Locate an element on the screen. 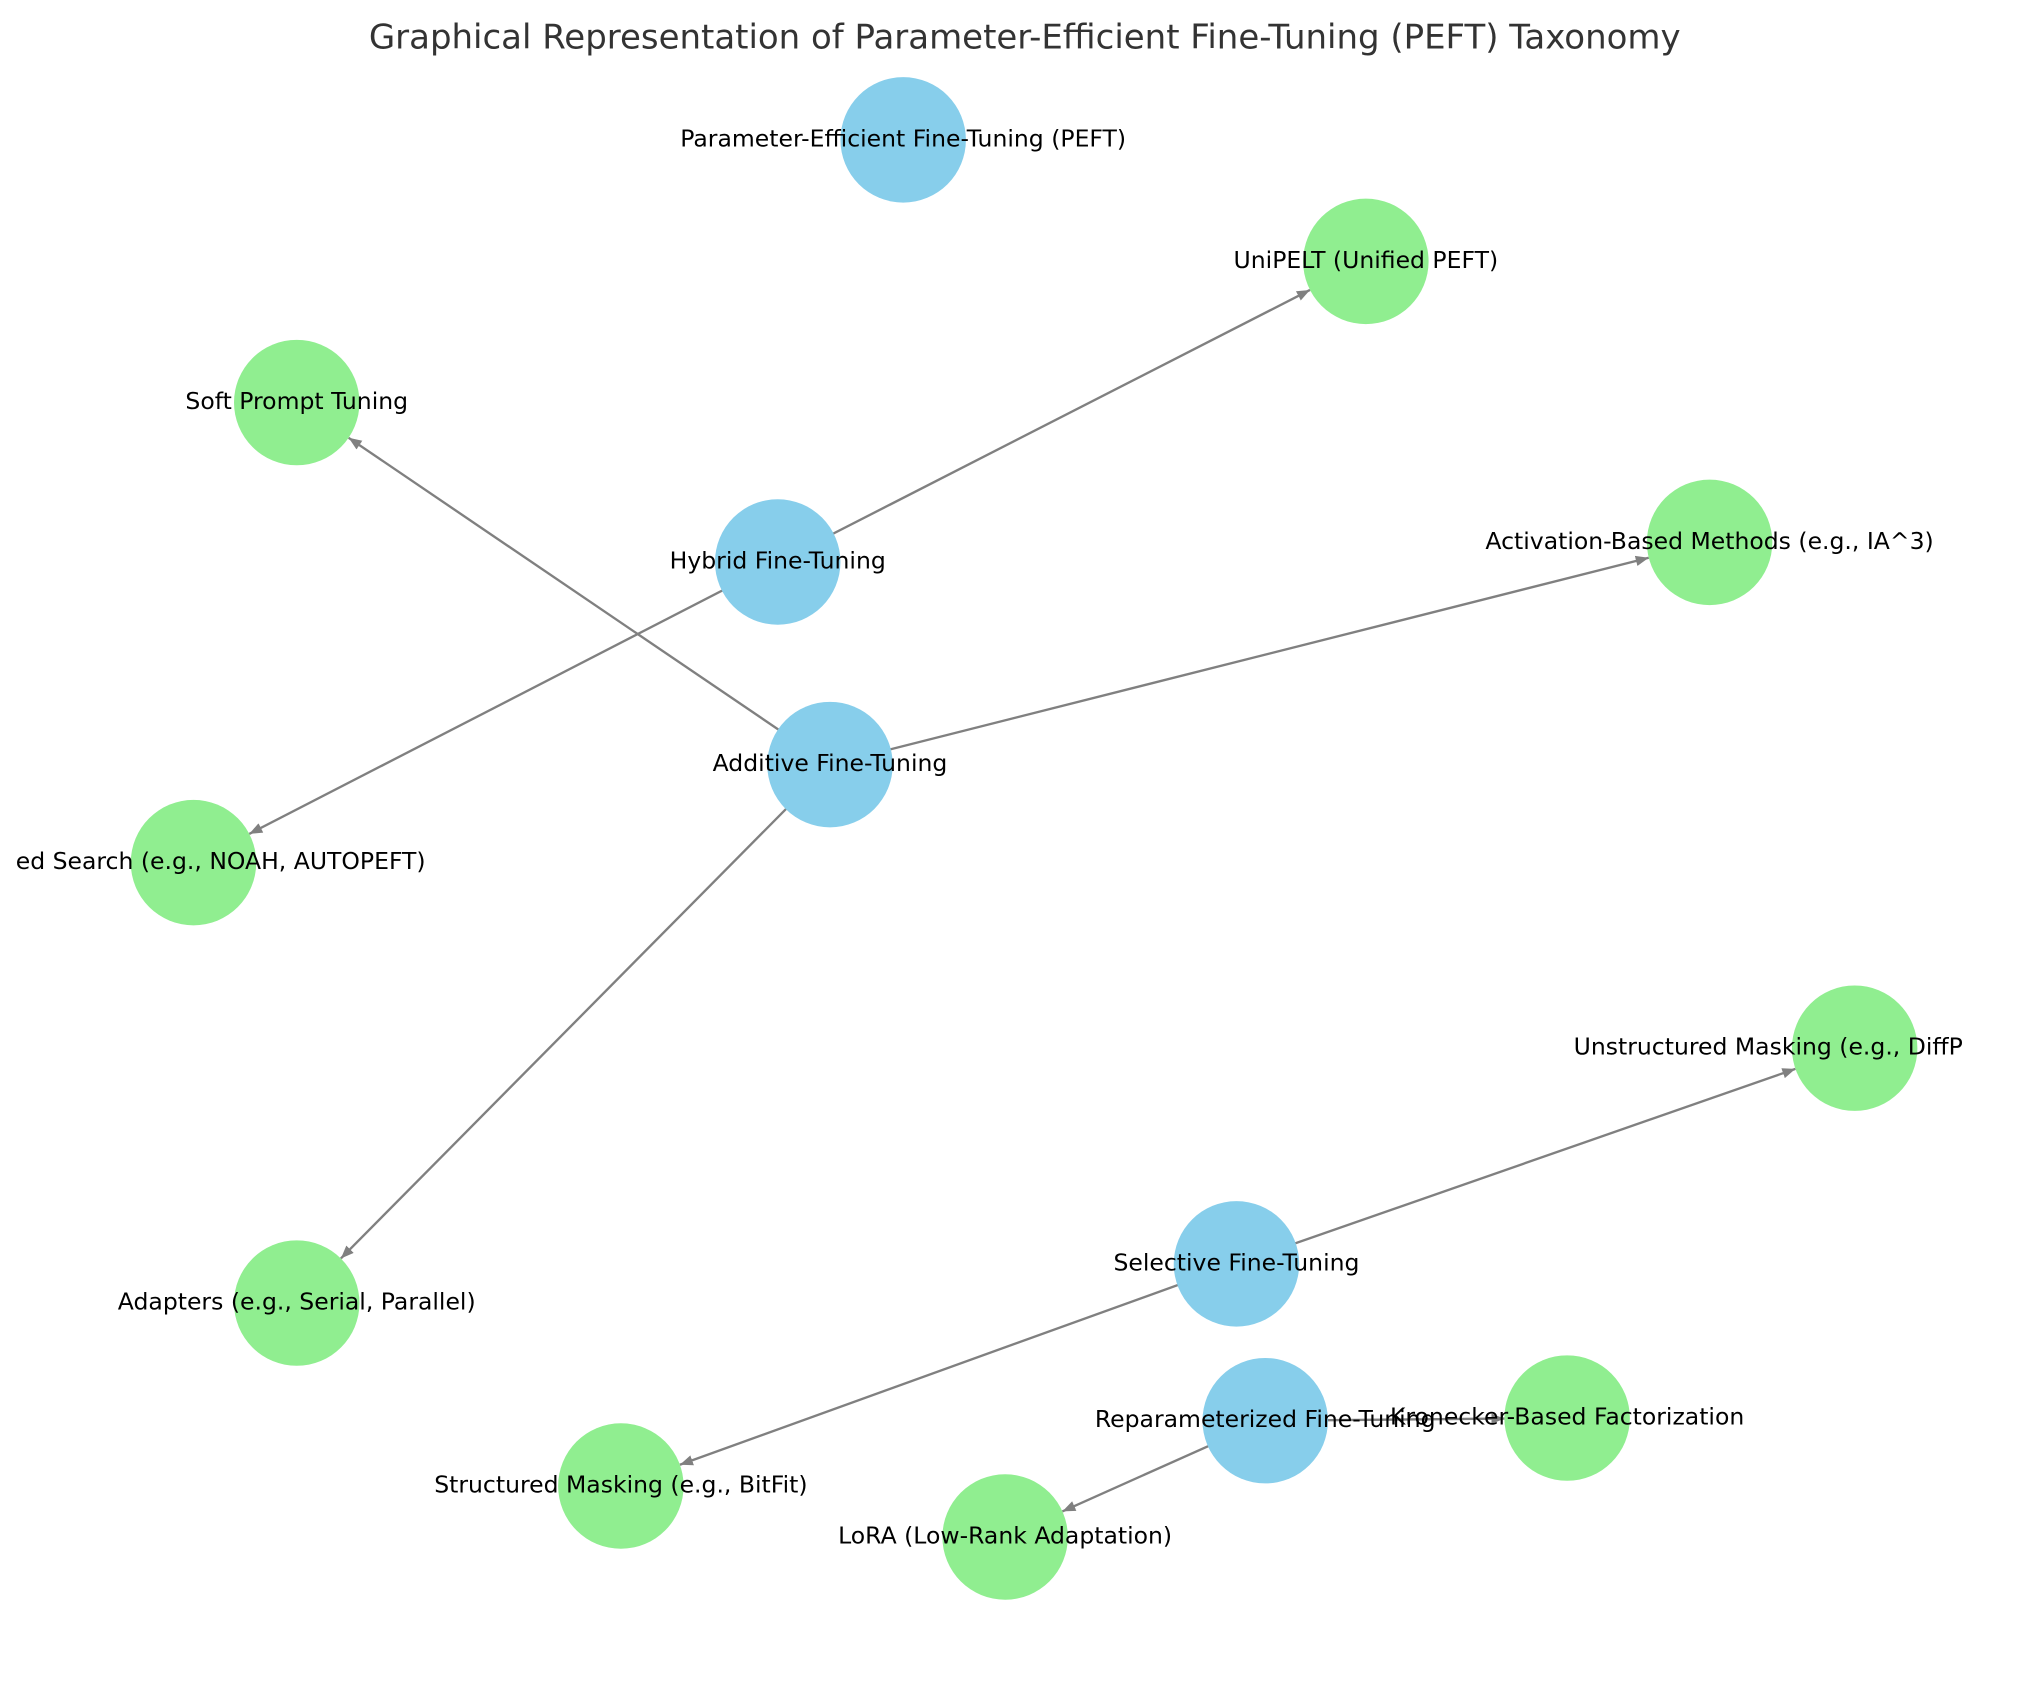 Image resolution: width=2039 pixels, height=1686 pixels. node-label: Unstructured Masking (e.g., DiffP is located at coordinates (1768, 1047).